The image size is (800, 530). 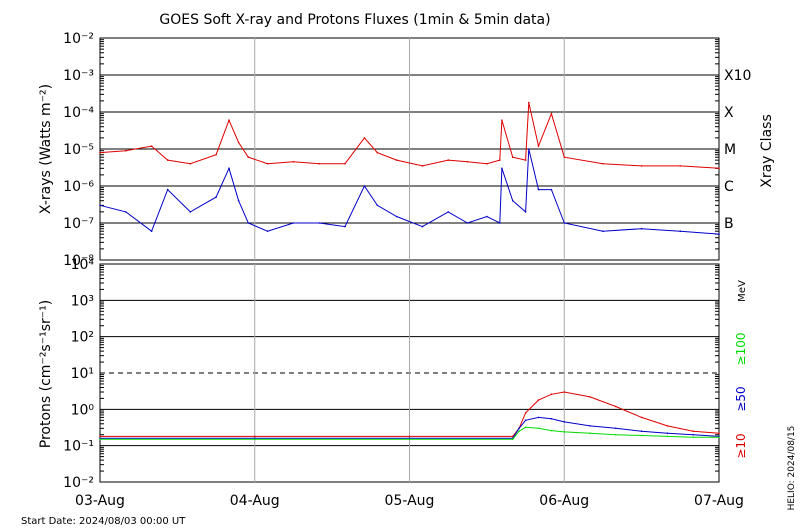 I want to click on proton-energy-legend: ≥100 ≥50 ≥10, so click(x=741, y=396).